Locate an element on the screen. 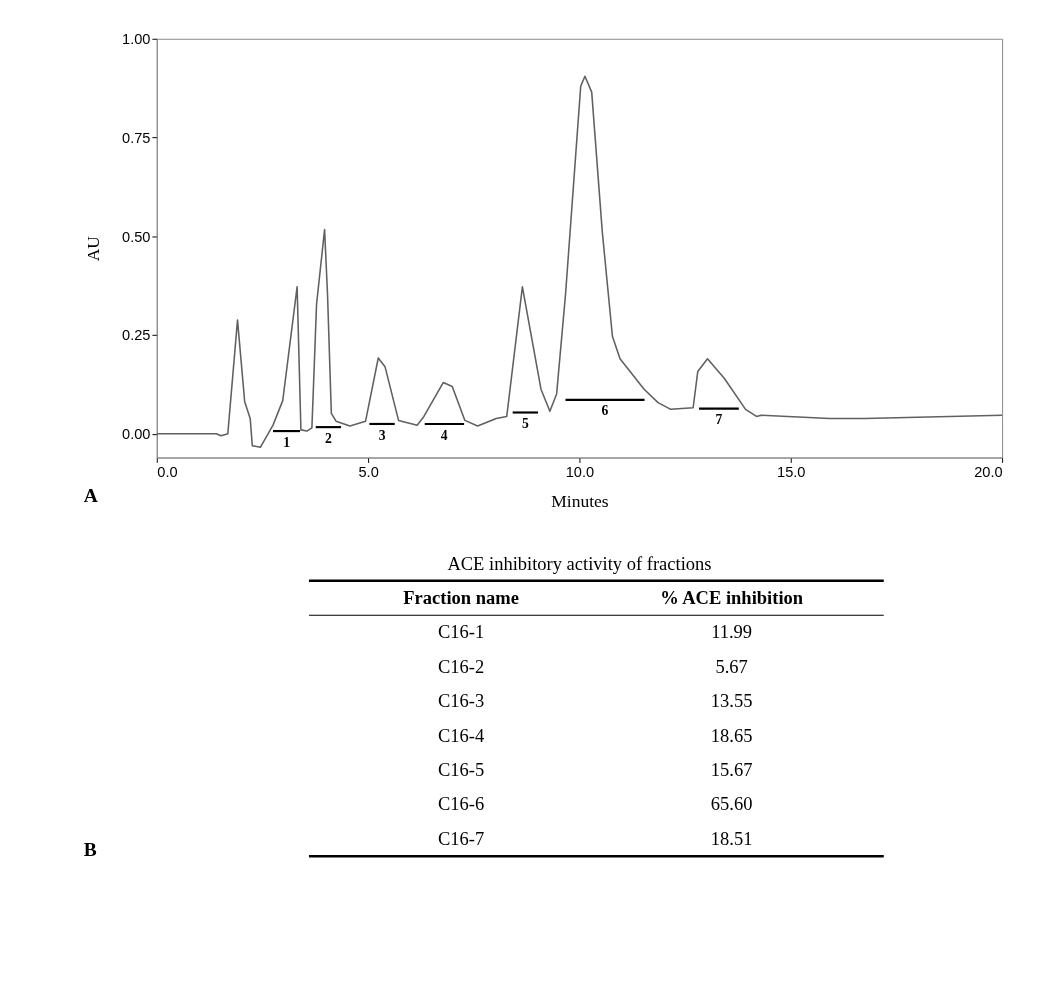  category-label: C16-2 is located at coordinates (461, 666).